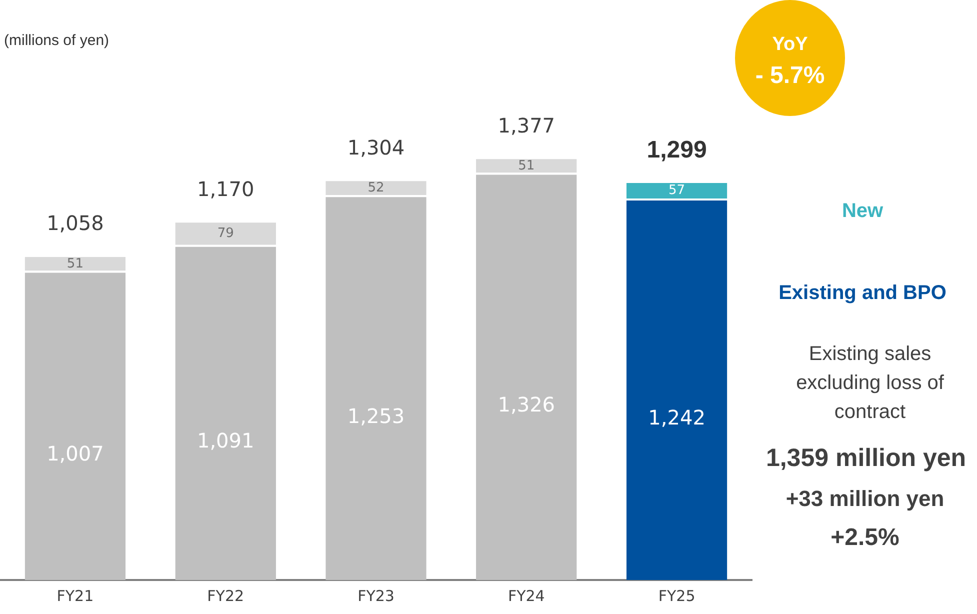  I want to click on data-label: 1,242, so click(677, 417).